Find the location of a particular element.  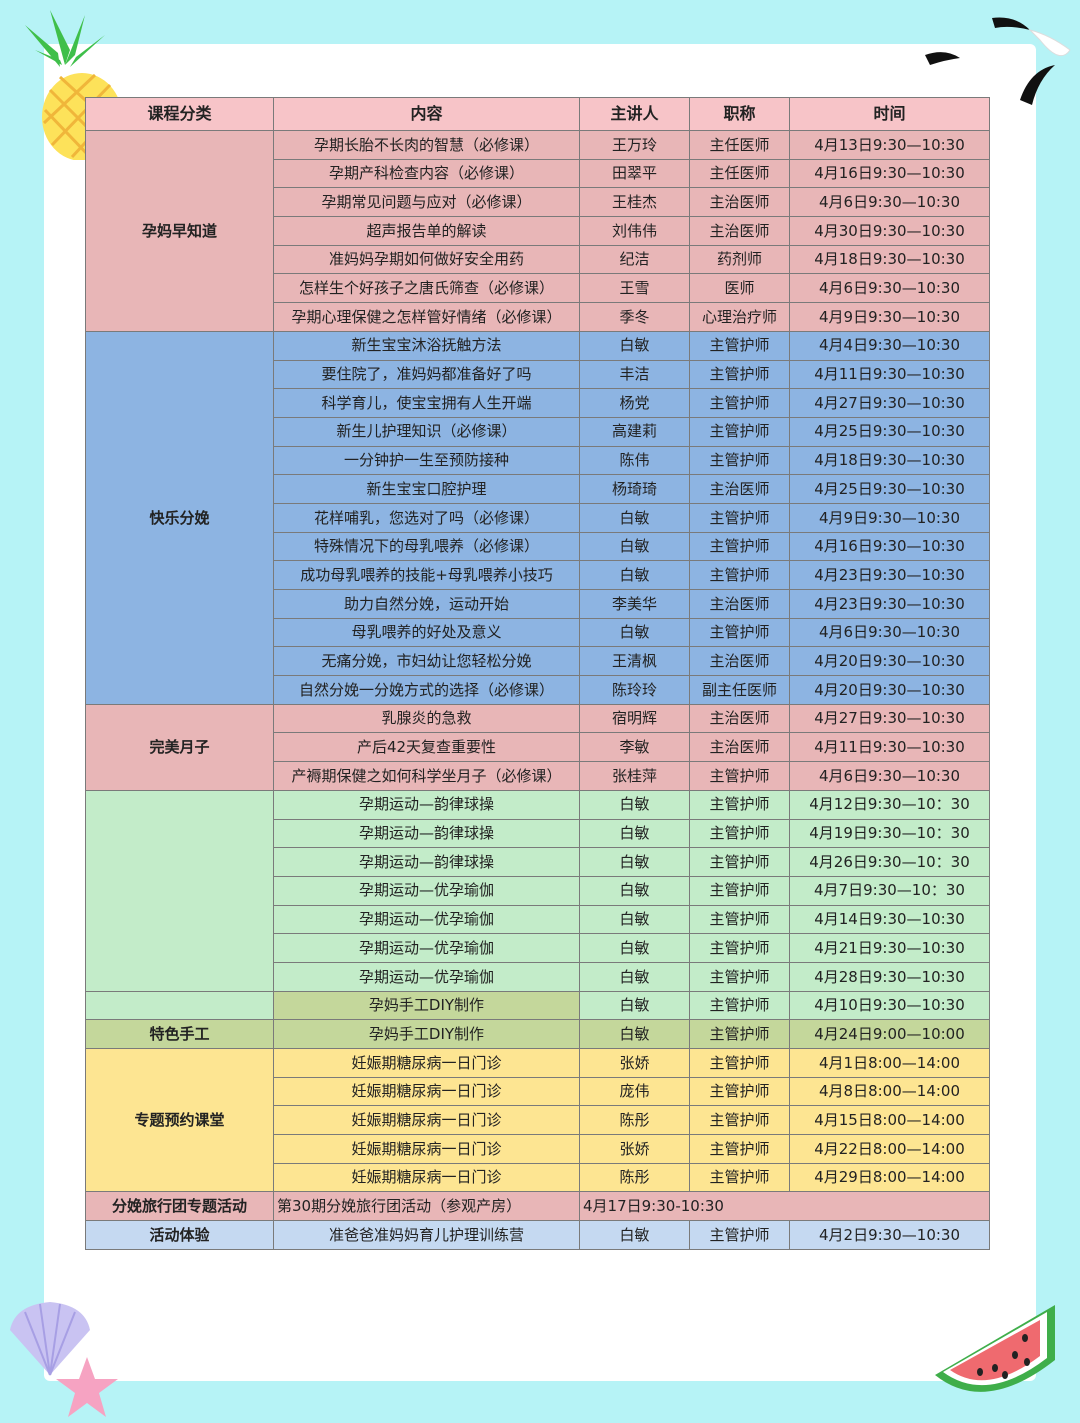

time-cell: 4月1日8:00—14:00 is located at coordinates (889, 1063).